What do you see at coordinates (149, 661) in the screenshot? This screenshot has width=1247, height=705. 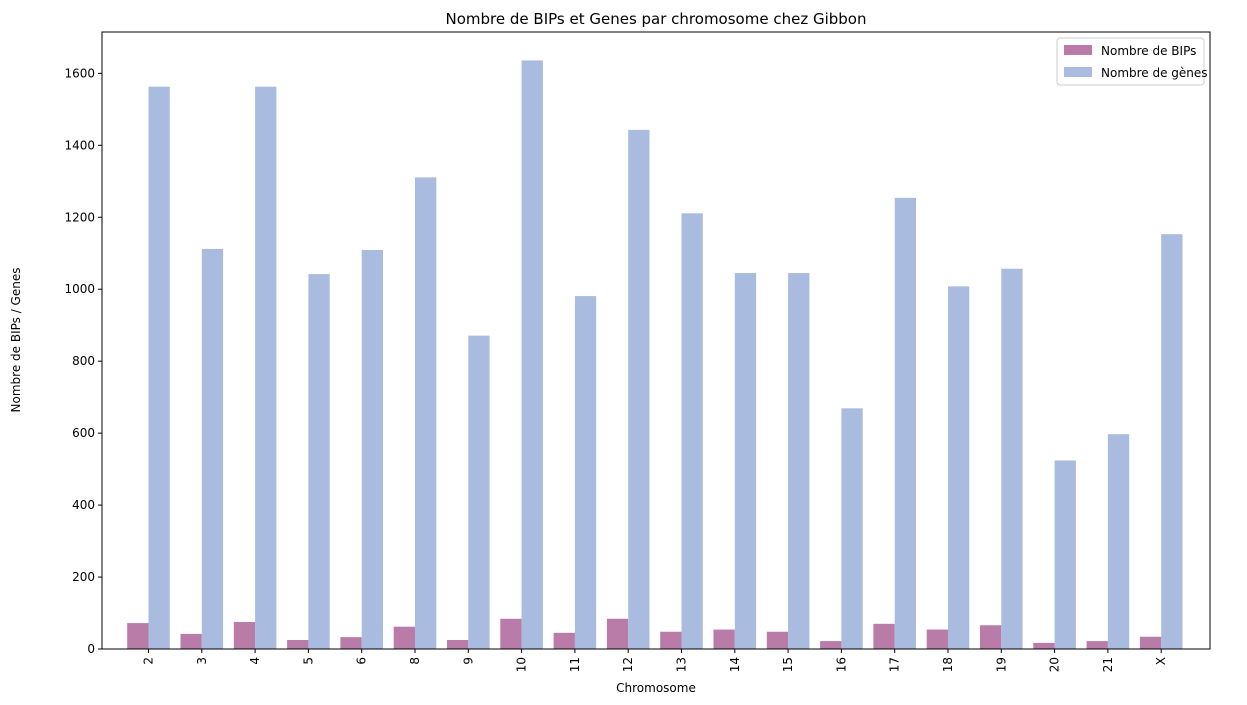 I see `x-tick-label: 2` at bounding box center [149, 661].